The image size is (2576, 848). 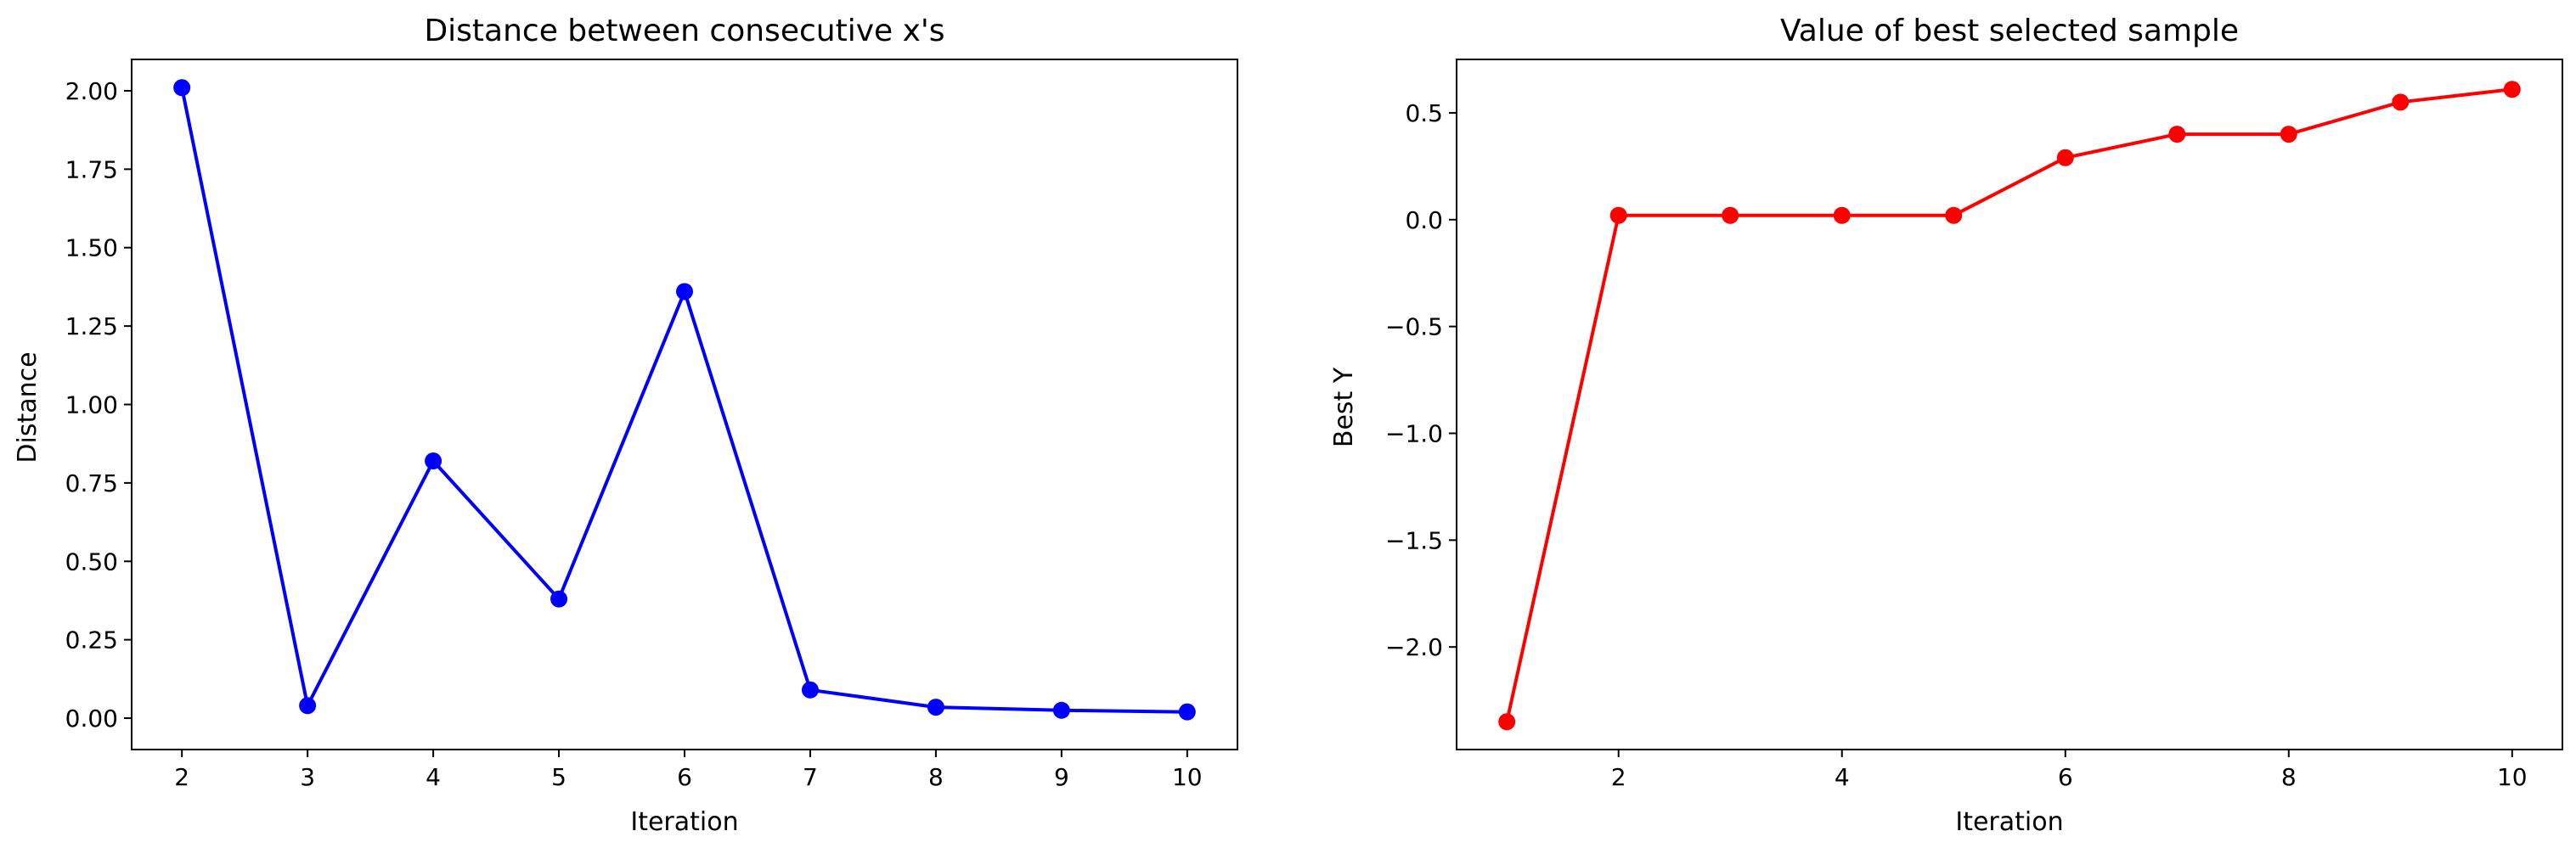 What do you see at coordinates (810, 777) in the screenshot?
I see `x-tick-label: 7` at bounding box center [810, 777].